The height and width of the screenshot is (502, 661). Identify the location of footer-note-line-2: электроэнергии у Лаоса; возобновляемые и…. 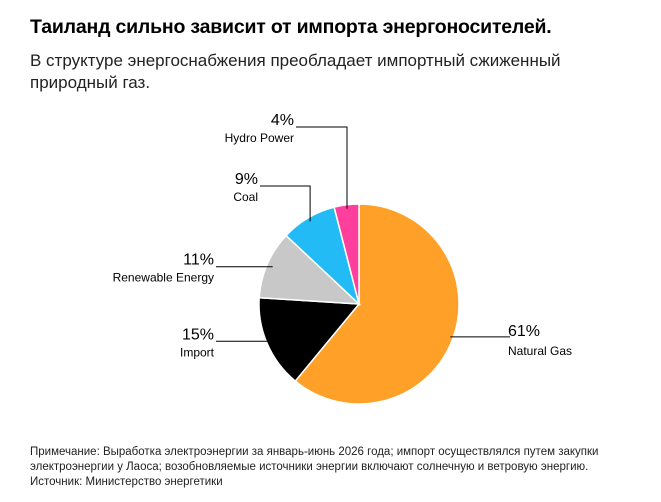
(309, 467).